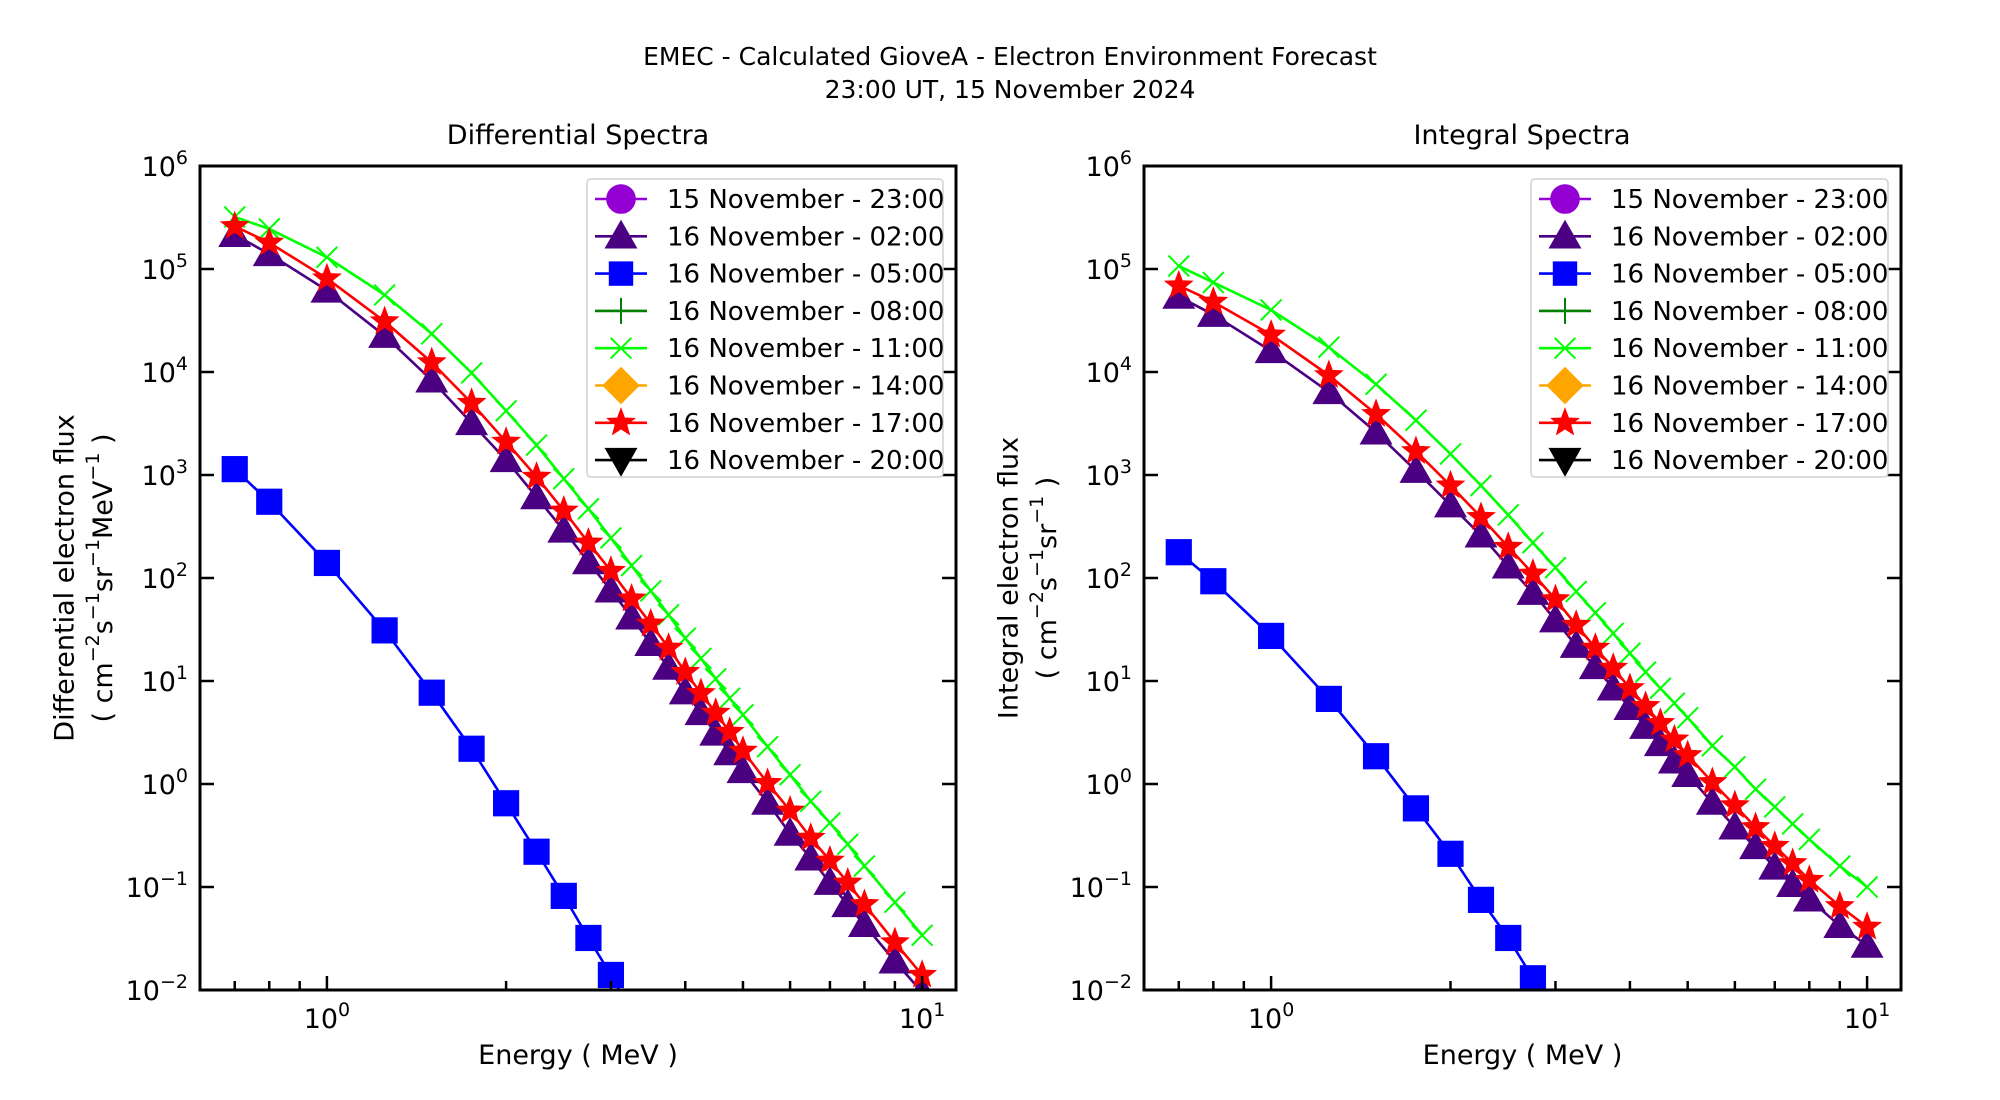 Image resolution: width=2000 pixels, height=1100 pixels. What do you see at coordinates (1565, 462) in the screenshot?
I see `legend-marker-triangle-down-icon` at bounding box center [1565, 462].